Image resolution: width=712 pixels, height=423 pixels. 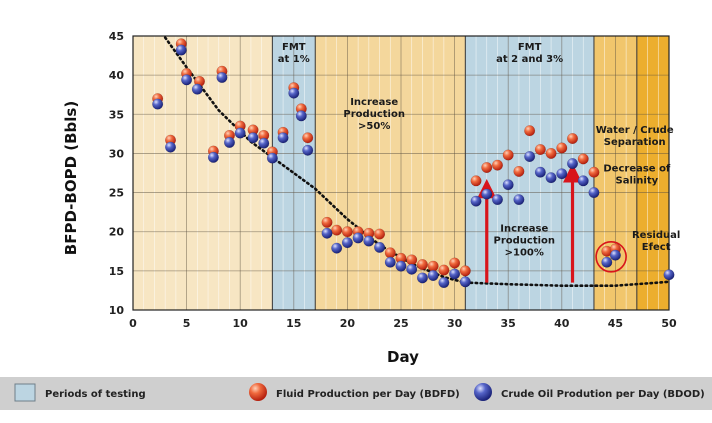 I want to click on y-tick-label: 10, so click(x=117, y=310).